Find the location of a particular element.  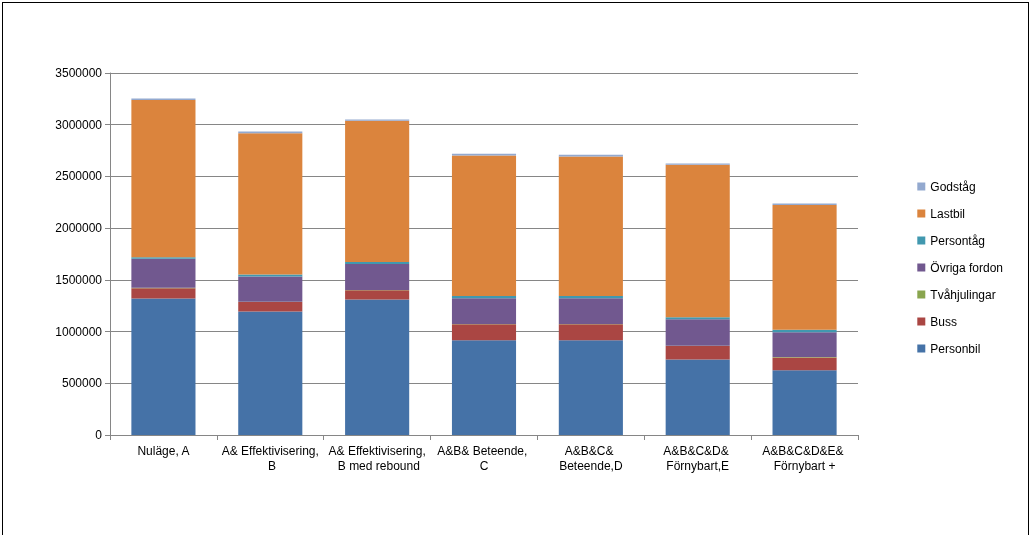

x-tick-label: A&B&C& Beteende,D is located at coordinates (591, 458).